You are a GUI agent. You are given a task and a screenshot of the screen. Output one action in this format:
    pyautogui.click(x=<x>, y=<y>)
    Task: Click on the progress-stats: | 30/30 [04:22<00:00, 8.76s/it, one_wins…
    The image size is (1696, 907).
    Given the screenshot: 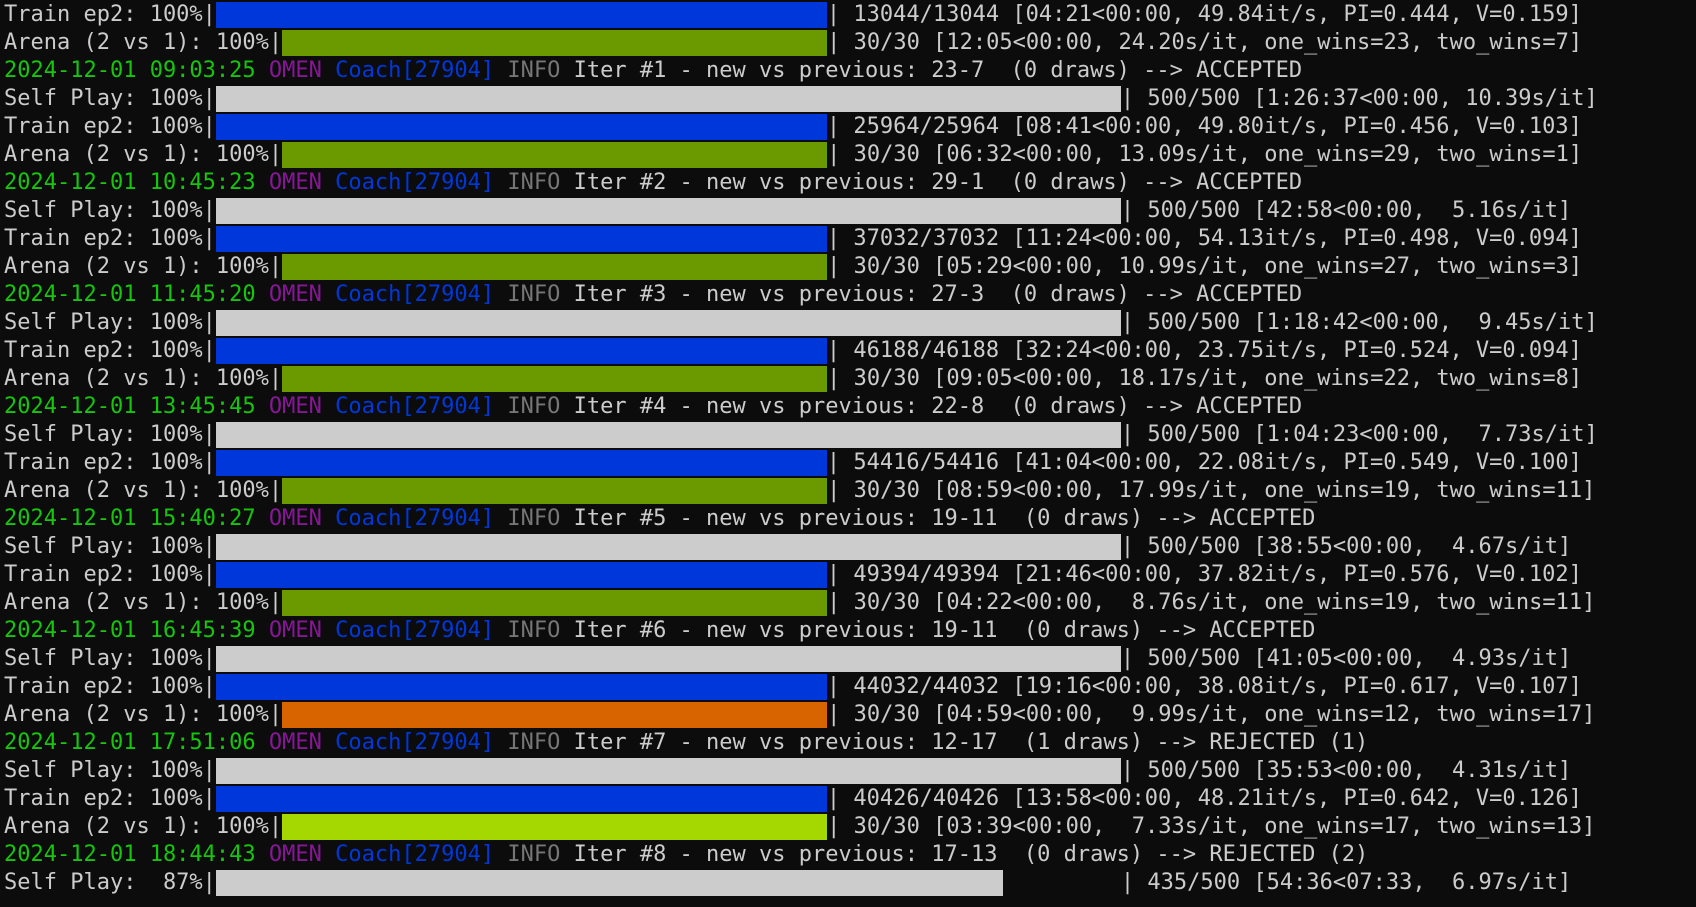 What is the action you would take?
    pyautogui.click(x=1211, y=602)
    